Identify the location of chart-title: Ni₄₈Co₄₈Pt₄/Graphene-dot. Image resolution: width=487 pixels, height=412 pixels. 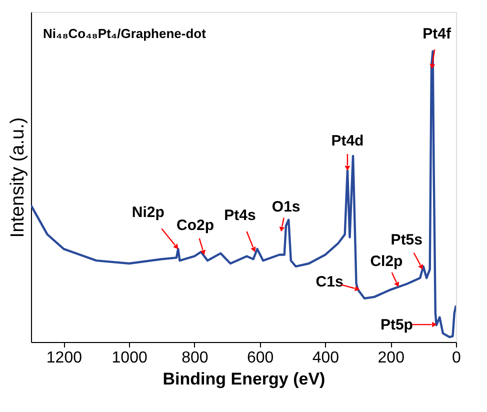
(125, 33).